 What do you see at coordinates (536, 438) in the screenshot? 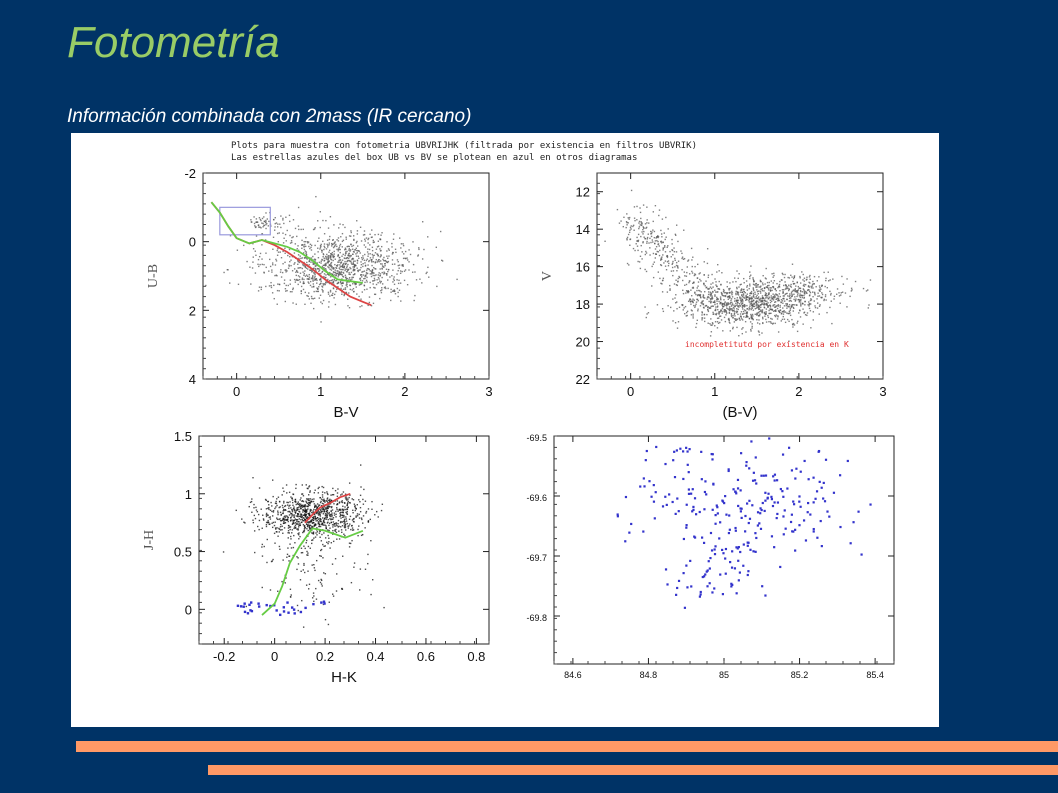
I see `y-tick-label: -69.5` at bounding box center [536, 438].